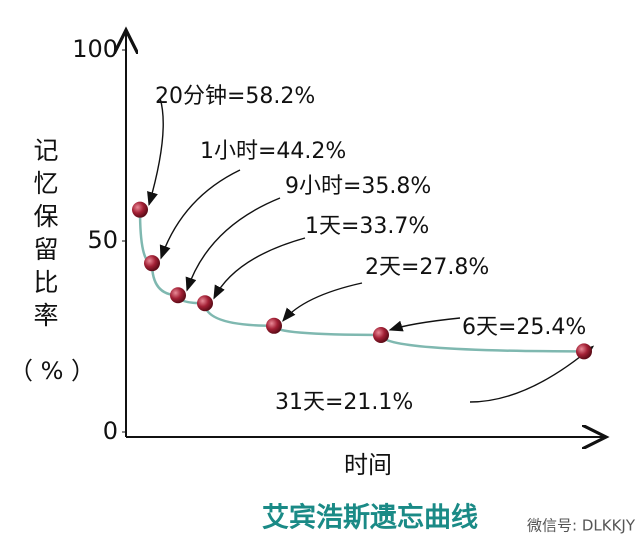  I want to click on data-label: 1天=33.7%, so click(367, 226).